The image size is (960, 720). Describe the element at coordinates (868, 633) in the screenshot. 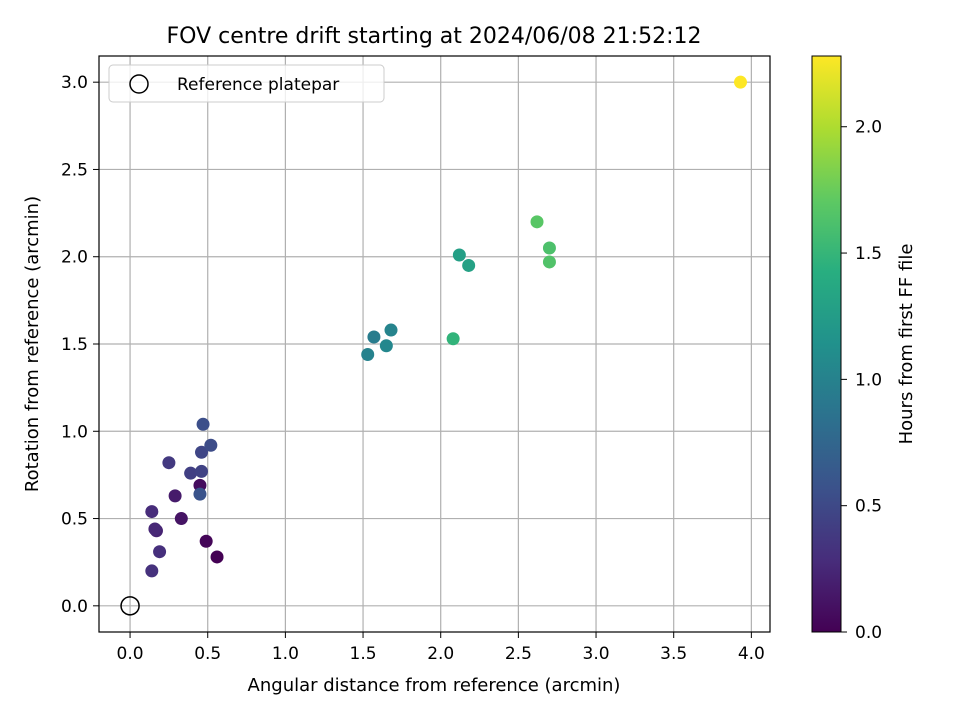

I see `colorbar-tick-label: 0.0` at that location.